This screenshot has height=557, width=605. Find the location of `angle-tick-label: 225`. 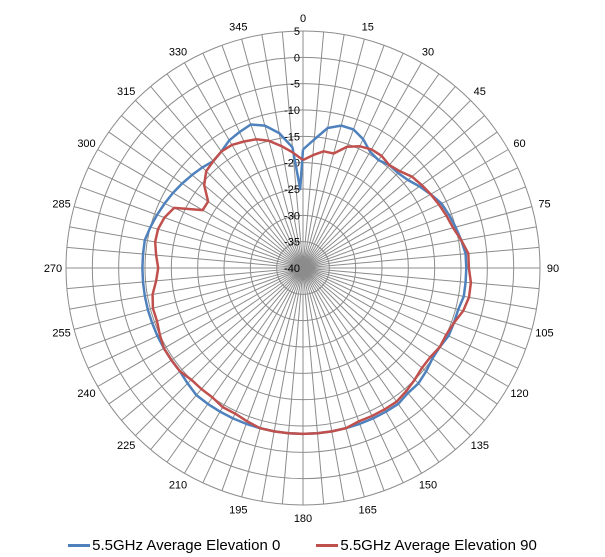

angle-tick-label: 225 is located at coordinates (126, 446).